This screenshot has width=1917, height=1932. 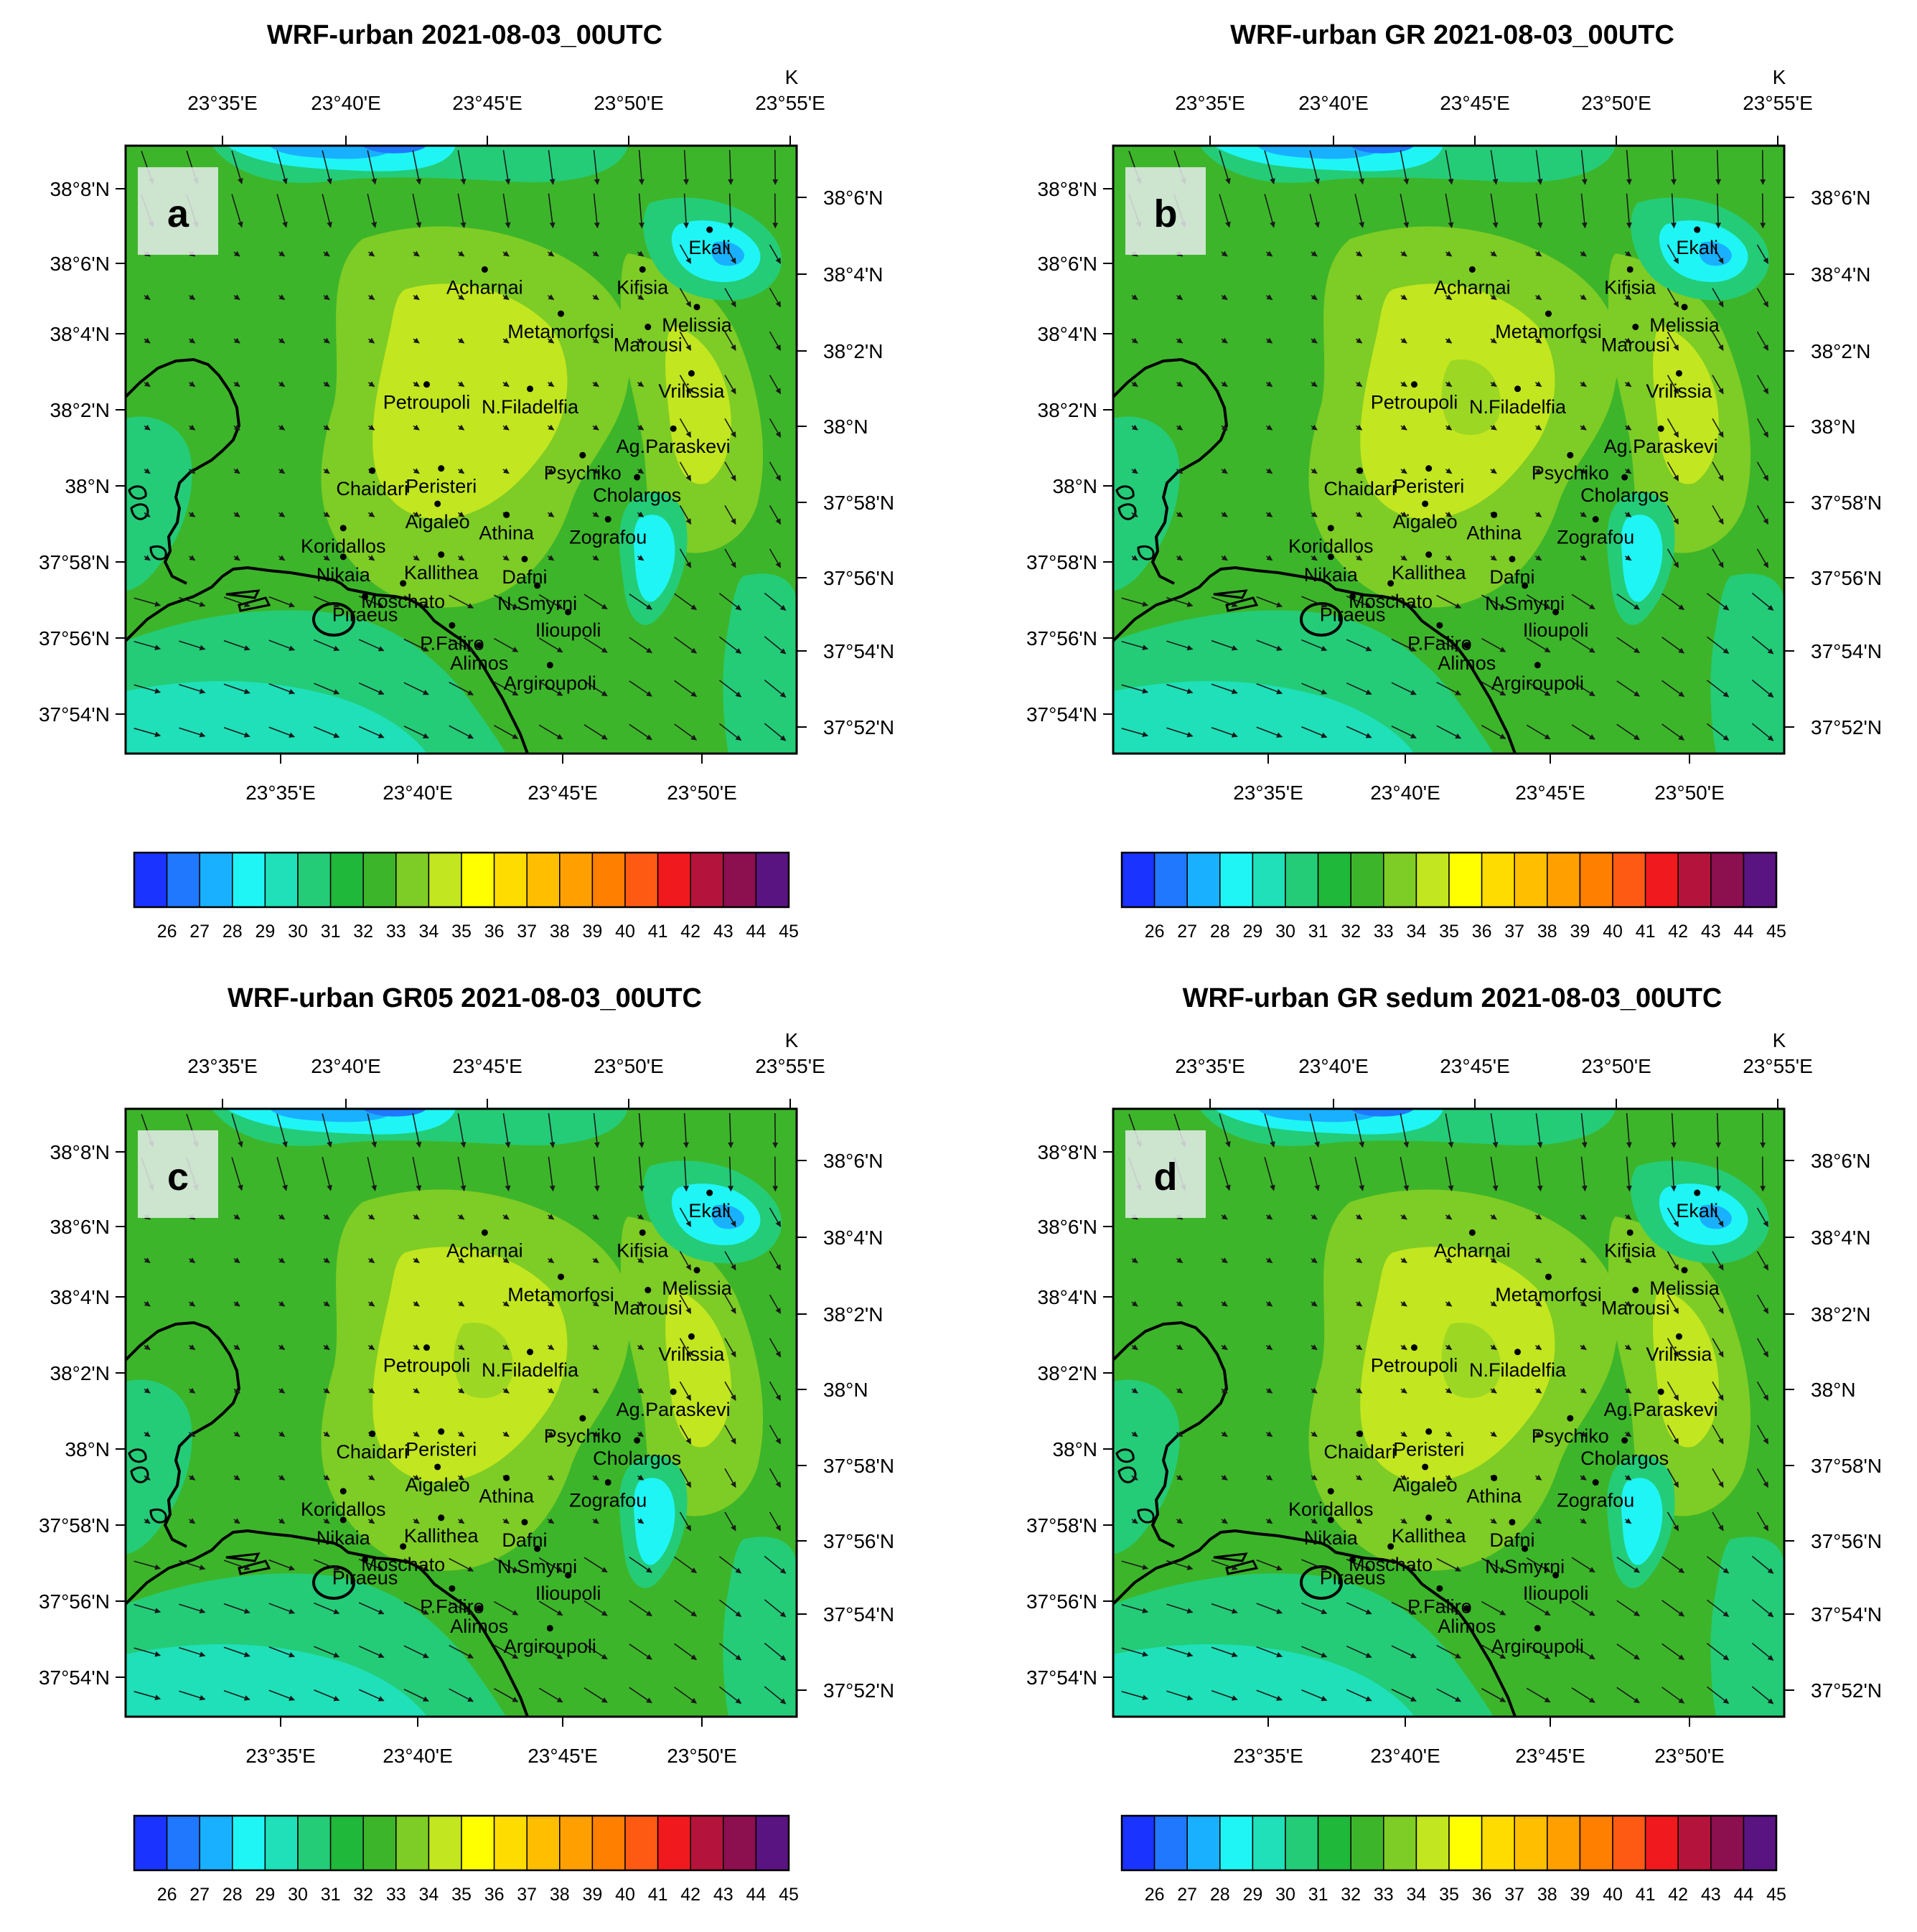 What do you see at coordinates (560, 331) in the screenshot?
I see `place-label: Metamorfosi` at bounding box center [560, 331].